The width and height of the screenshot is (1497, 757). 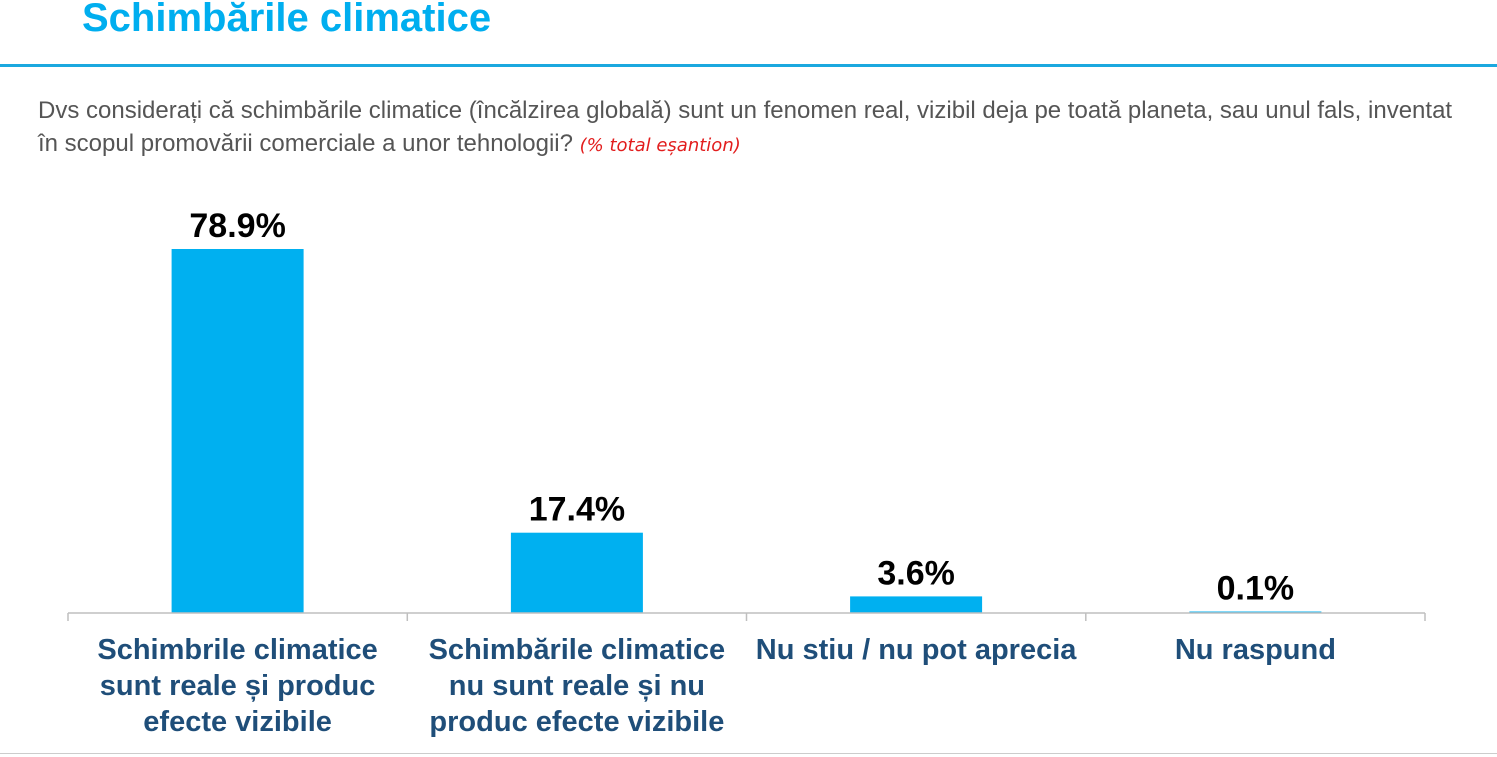 I want to click on bar-value-label-4: 0.1%, so click(x=1256, y=589).